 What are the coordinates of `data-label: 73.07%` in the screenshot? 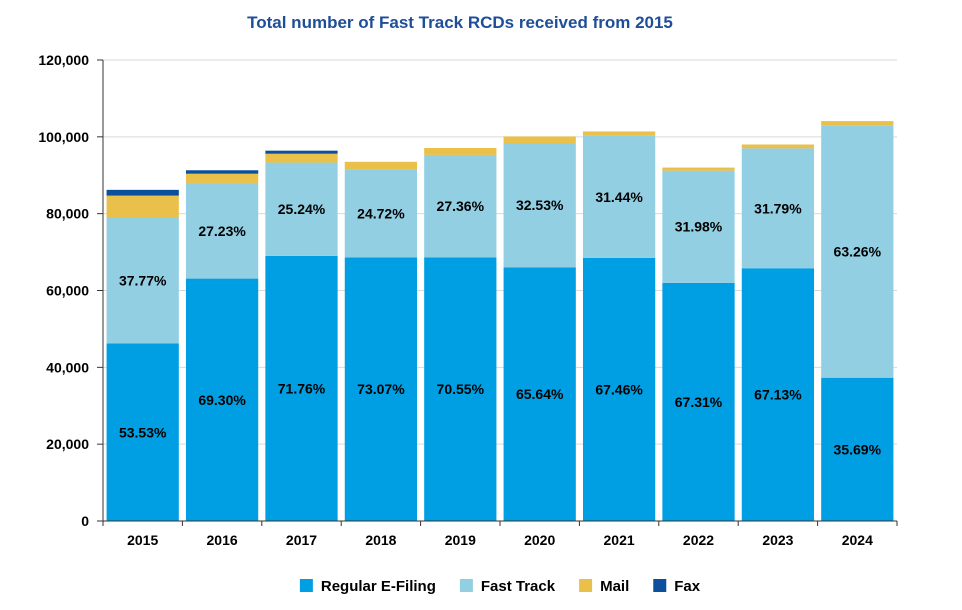 It's located at (381, 389).